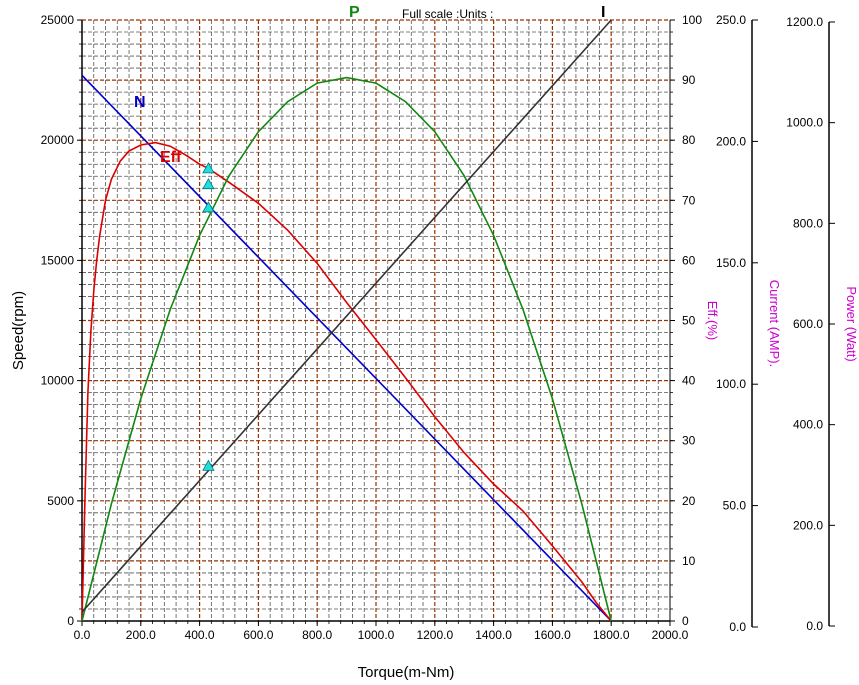  What do you see at coordinates (689, 80) in the screenshot?
I see `efficiency-tick-label: 90` at bounding box center [689, 80].